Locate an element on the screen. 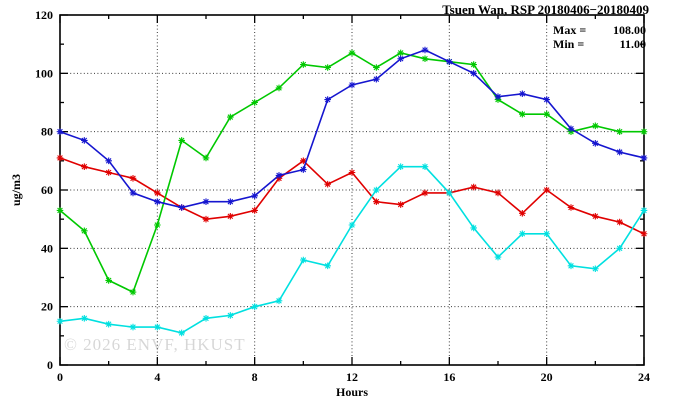 The height and width of the screenshot is (409, 674). x-tick-label: 12 is located at coordinates (352, 377).